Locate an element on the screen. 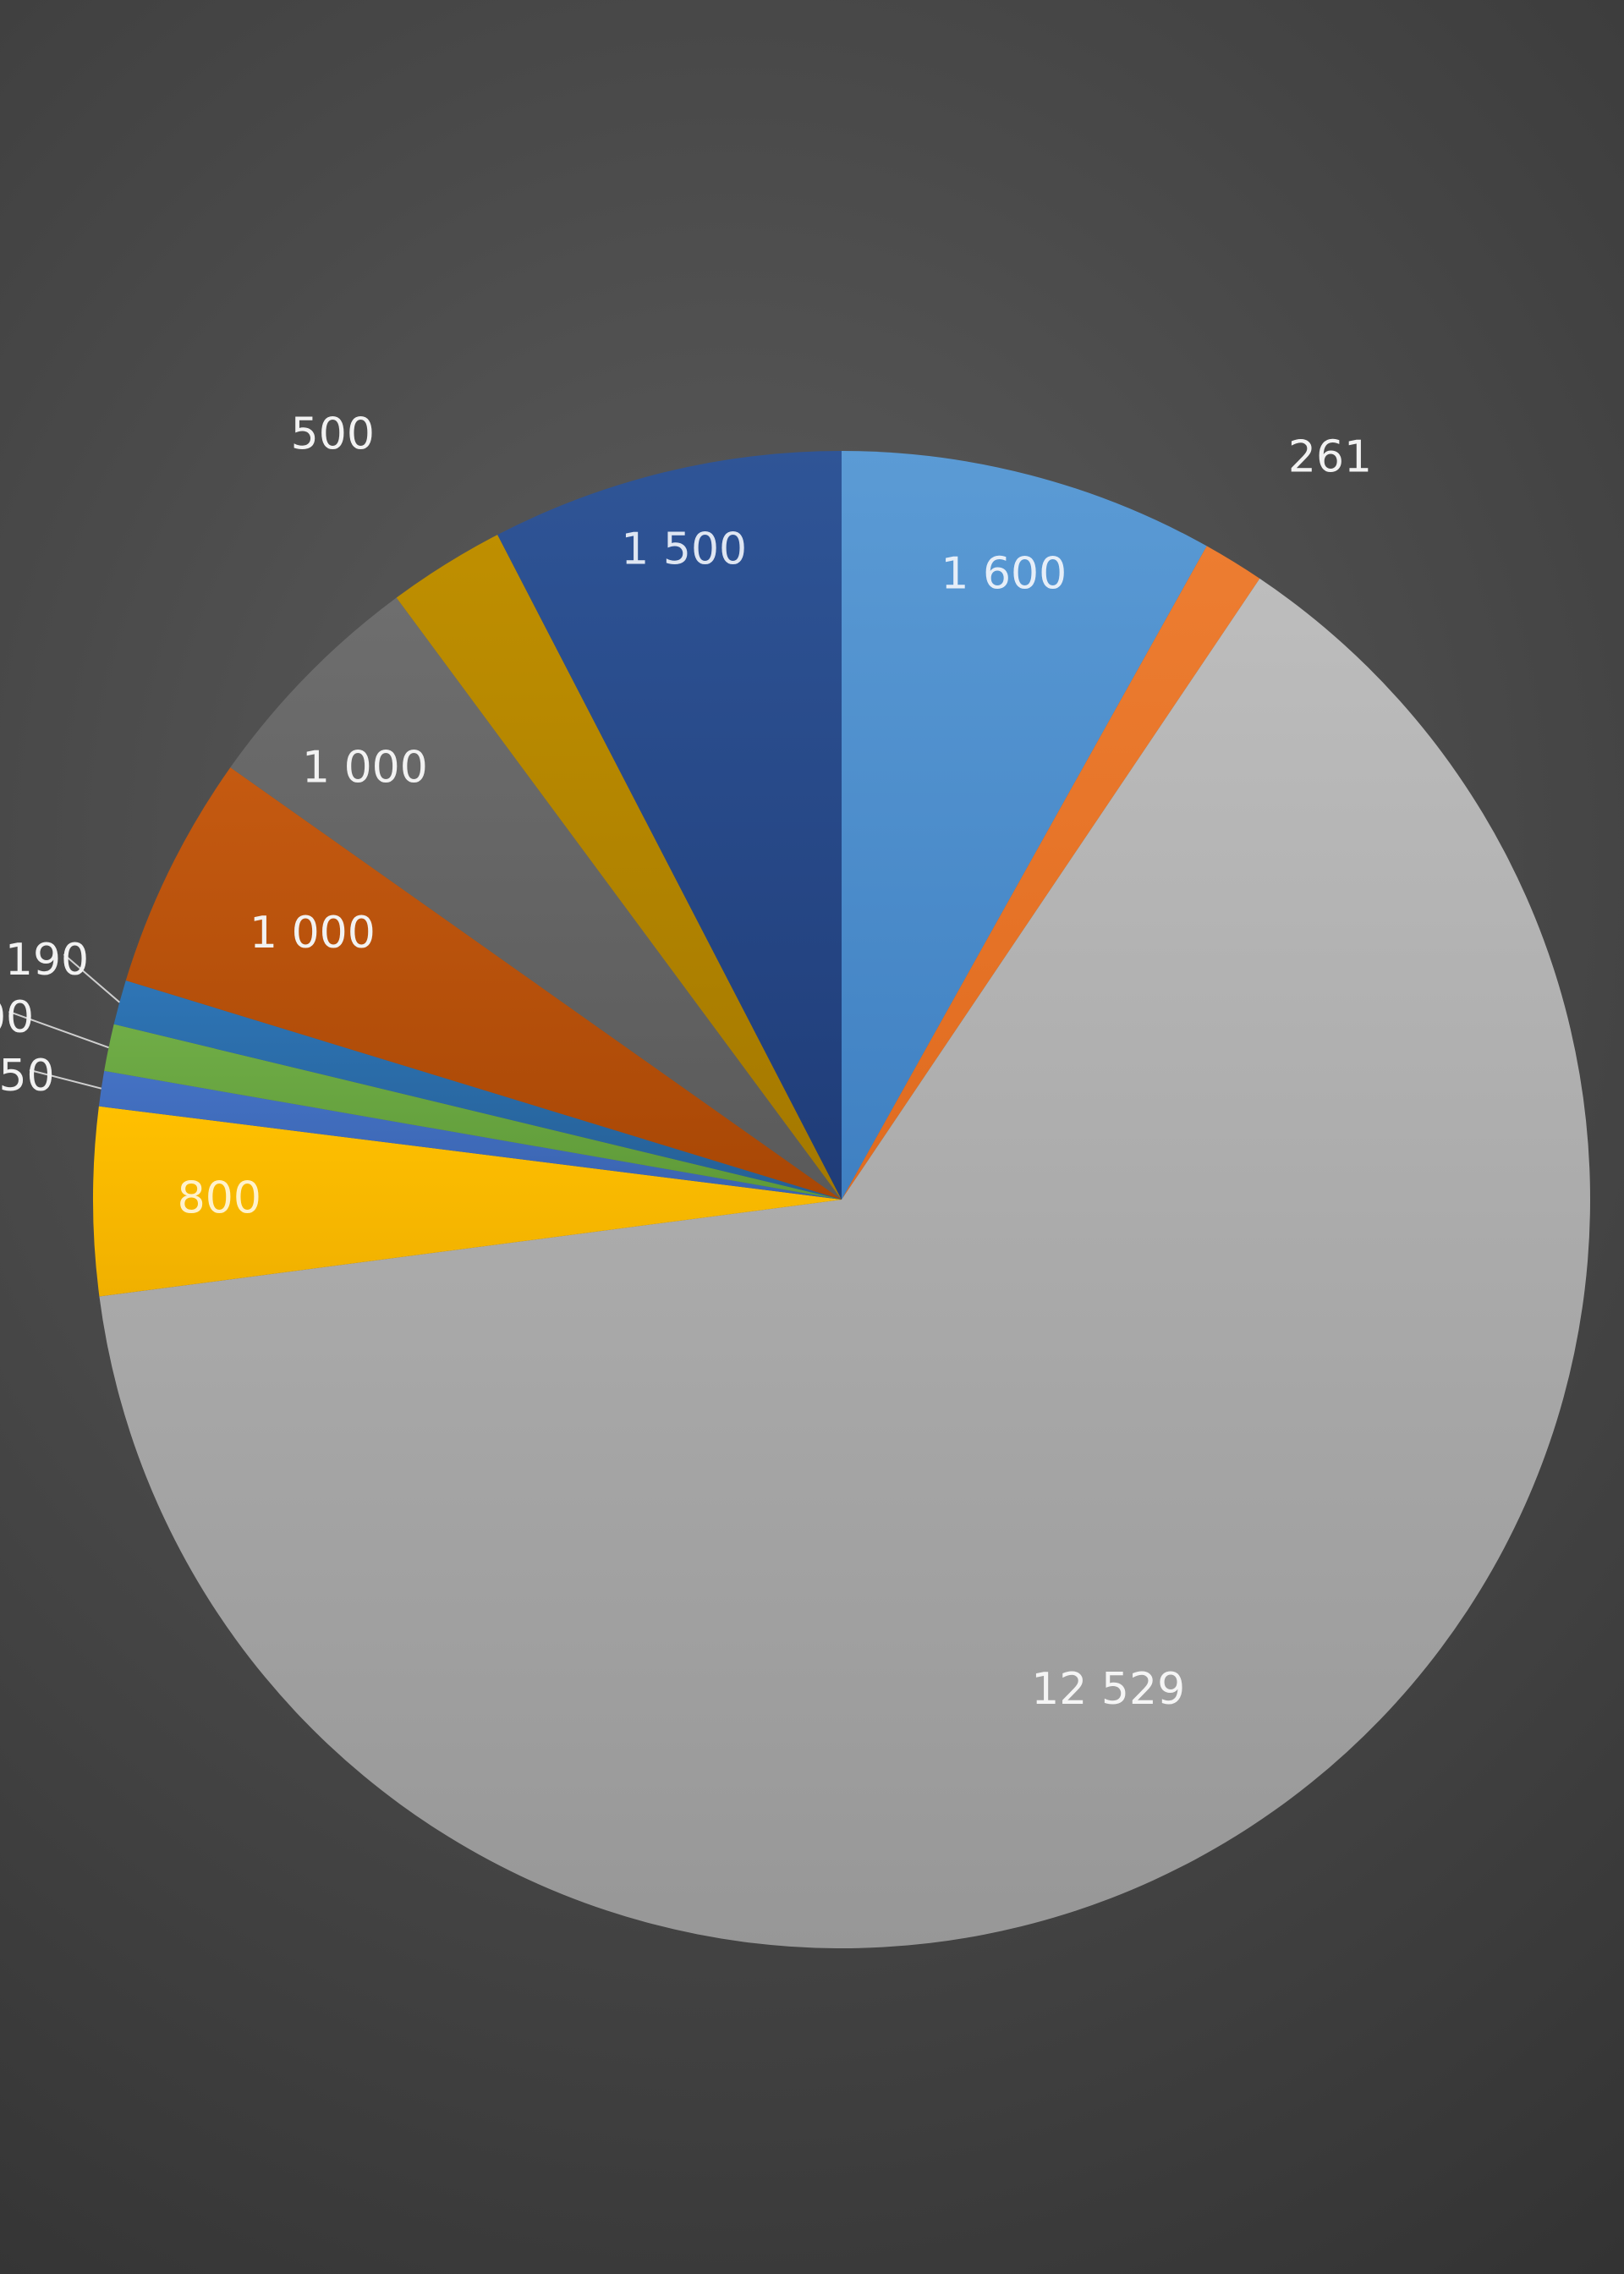 Image resolution: width=1624 pixels, height=2274 pixels. data-label-1: 1 600 is located at coordinates (1004, 574).